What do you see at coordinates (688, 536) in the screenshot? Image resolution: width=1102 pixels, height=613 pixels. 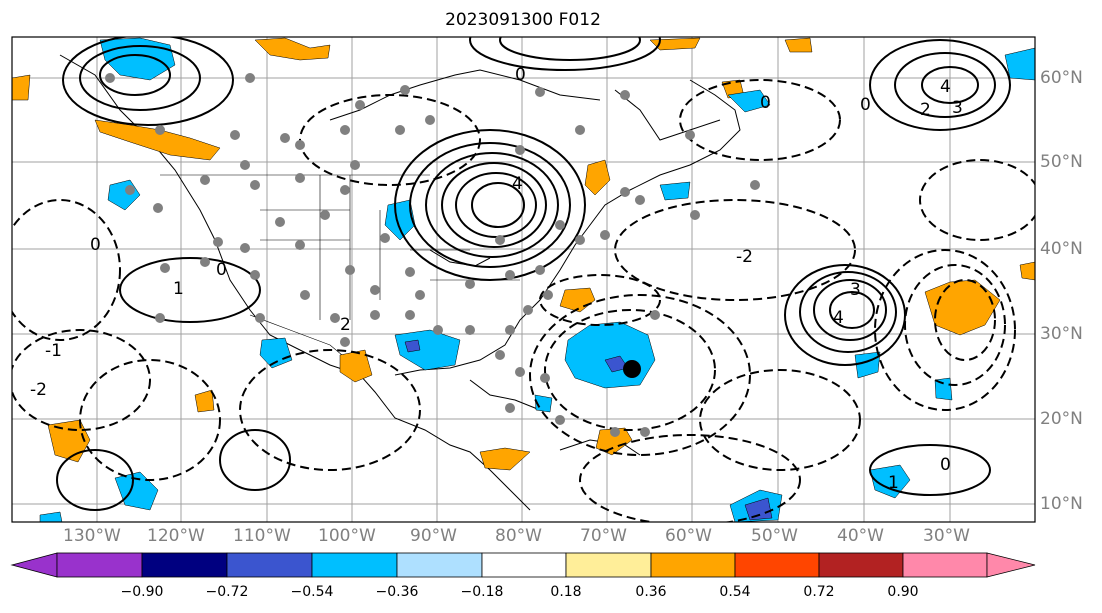 I see `lon-label-60w: 60°W` at bounding box center [688, 536].